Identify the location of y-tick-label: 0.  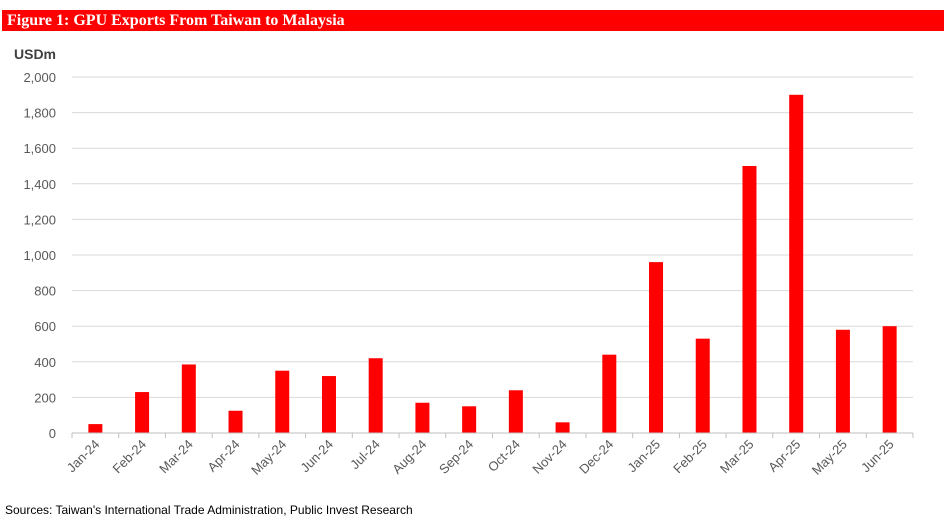
(52, 433).